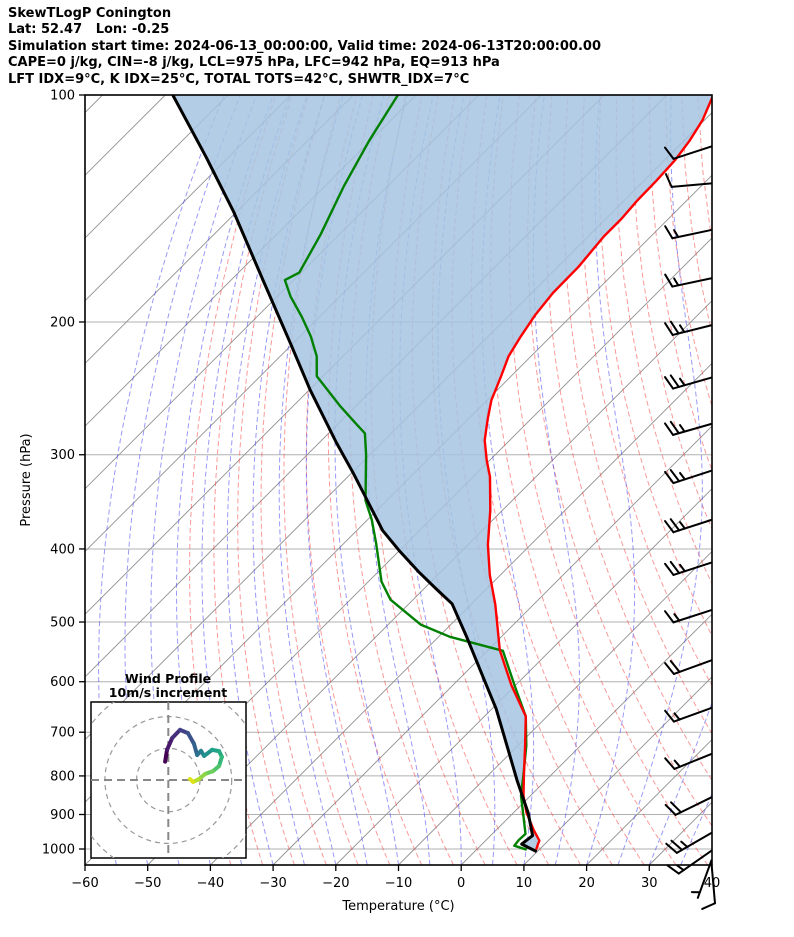  What do you see at coordinates (692, 152) in the screenshot?
I see `barb-staff` at bounding box center [692, 152].